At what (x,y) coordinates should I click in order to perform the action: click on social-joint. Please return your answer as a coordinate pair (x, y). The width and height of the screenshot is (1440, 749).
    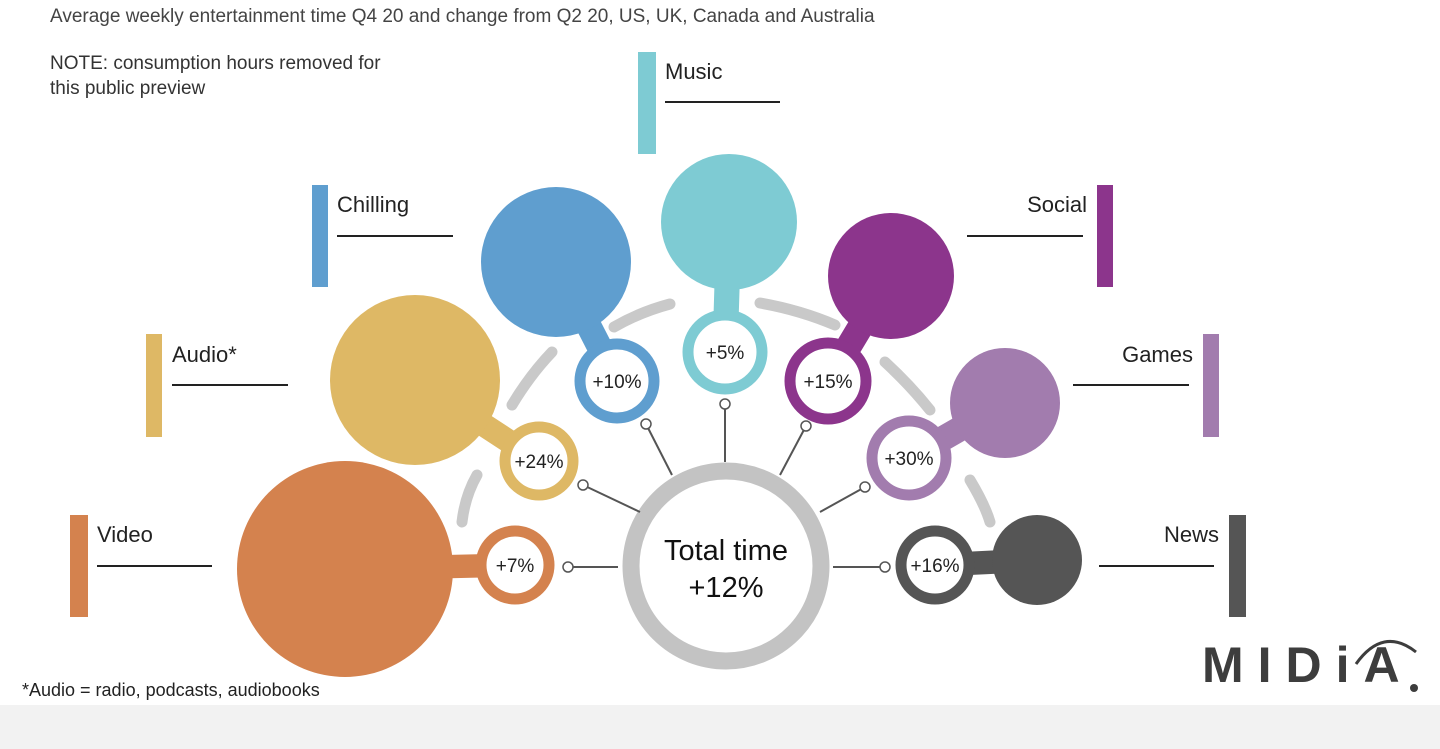
    Looking at the image, I should click on (806, 426).